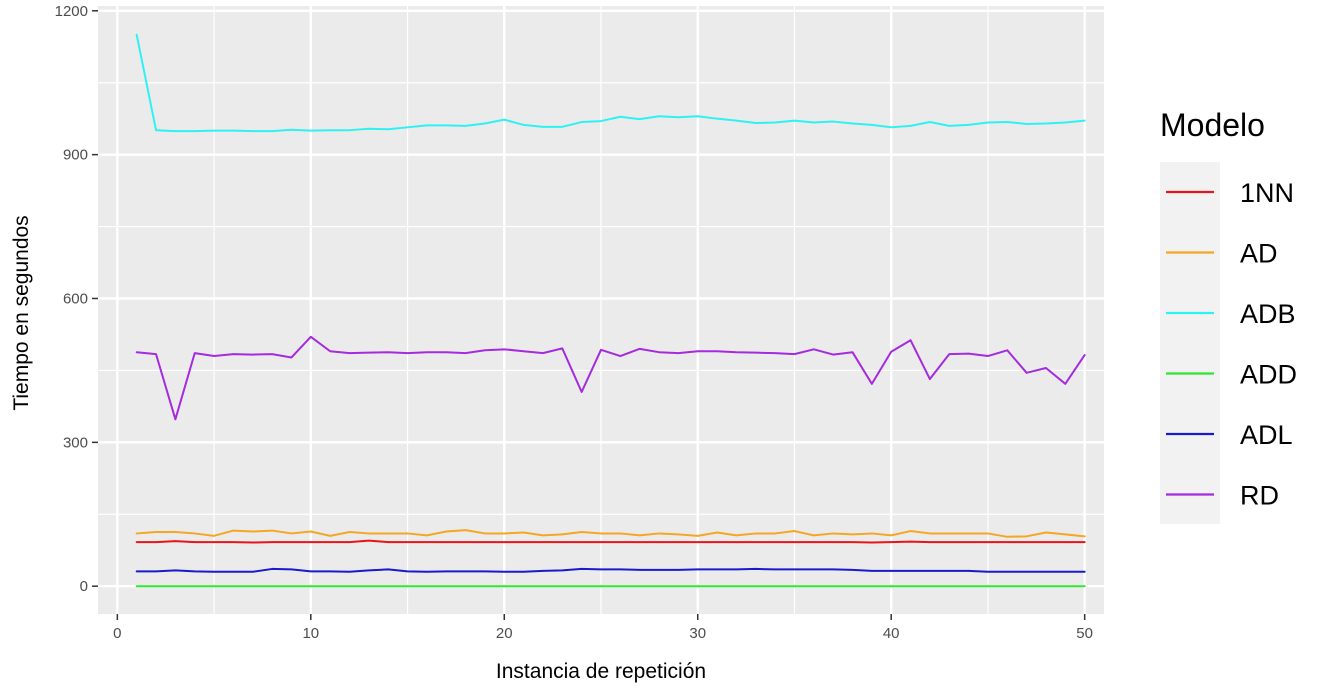 This screenshot has width=1328, height=694. What do you see at coordinates (610, 83) in the screenshot?
I see `series-line-adb` at bounding box center [610, 83].